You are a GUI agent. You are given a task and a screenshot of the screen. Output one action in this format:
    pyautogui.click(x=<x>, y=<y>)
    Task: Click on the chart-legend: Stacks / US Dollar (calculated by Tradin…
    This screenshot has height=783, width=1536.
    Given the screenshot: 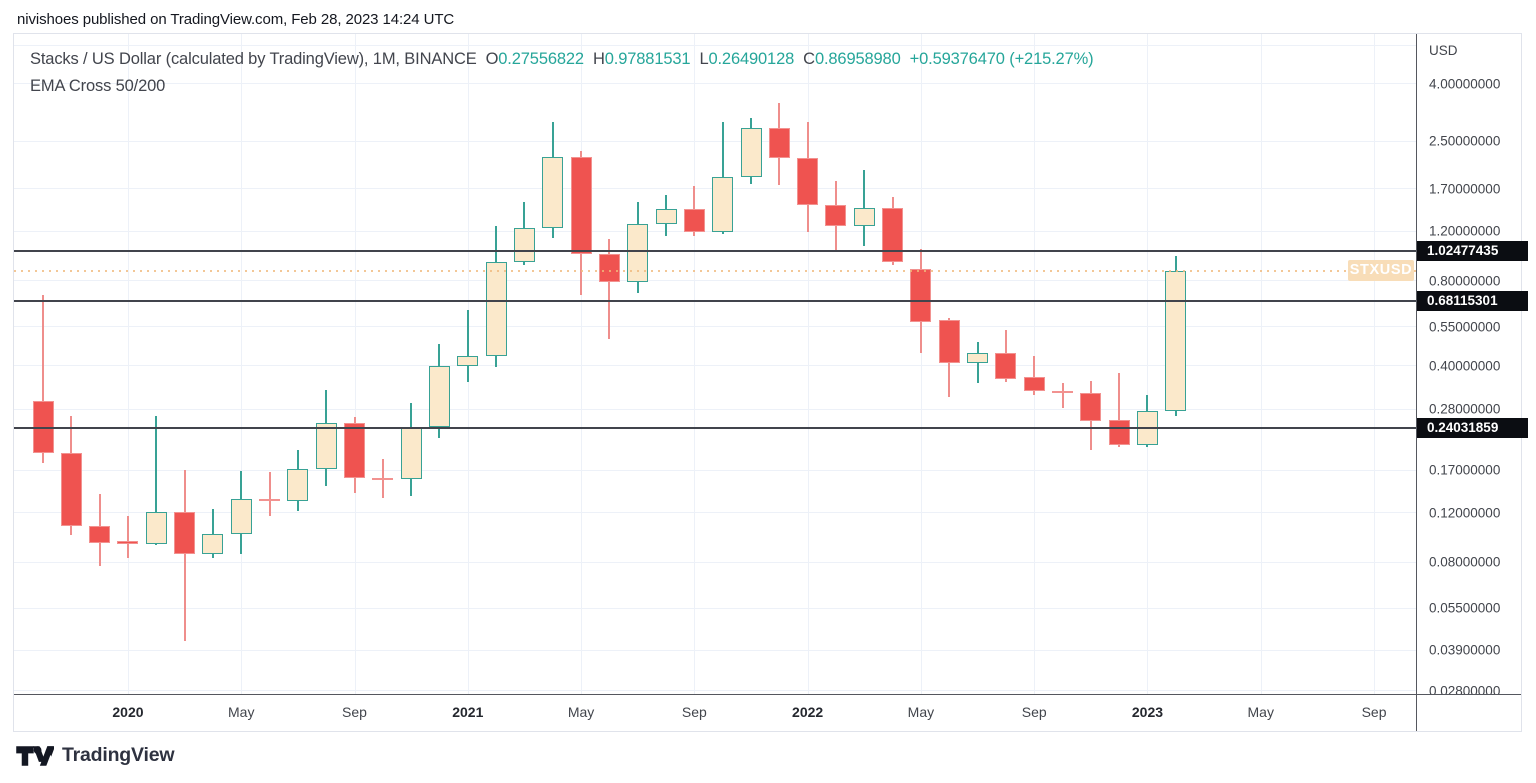 What is the action you would take?
    pyautogui.click(x=562, y=73)
    